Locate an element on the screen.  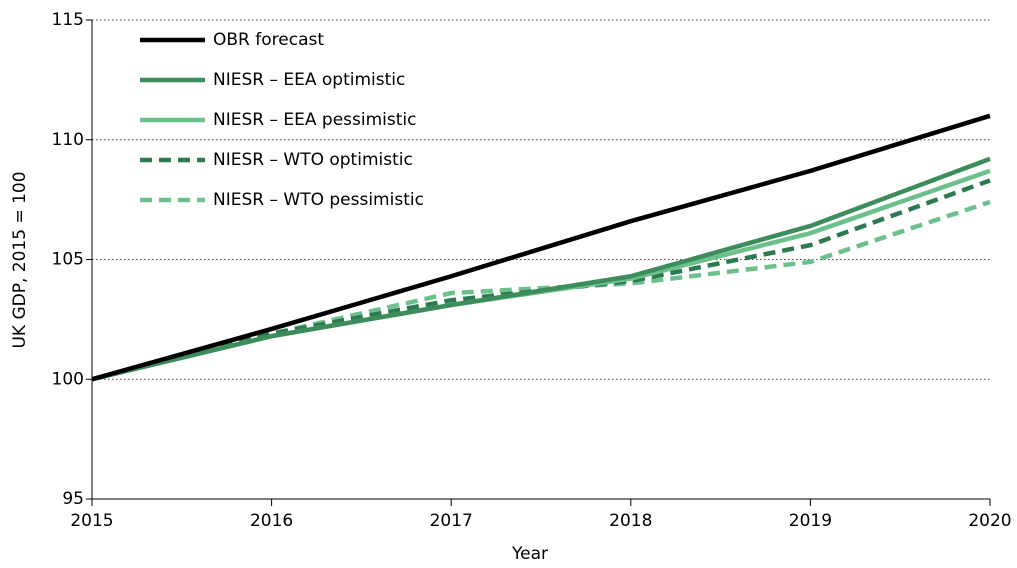
x-tick-label: 2020 is located at coordinates (989, 521).